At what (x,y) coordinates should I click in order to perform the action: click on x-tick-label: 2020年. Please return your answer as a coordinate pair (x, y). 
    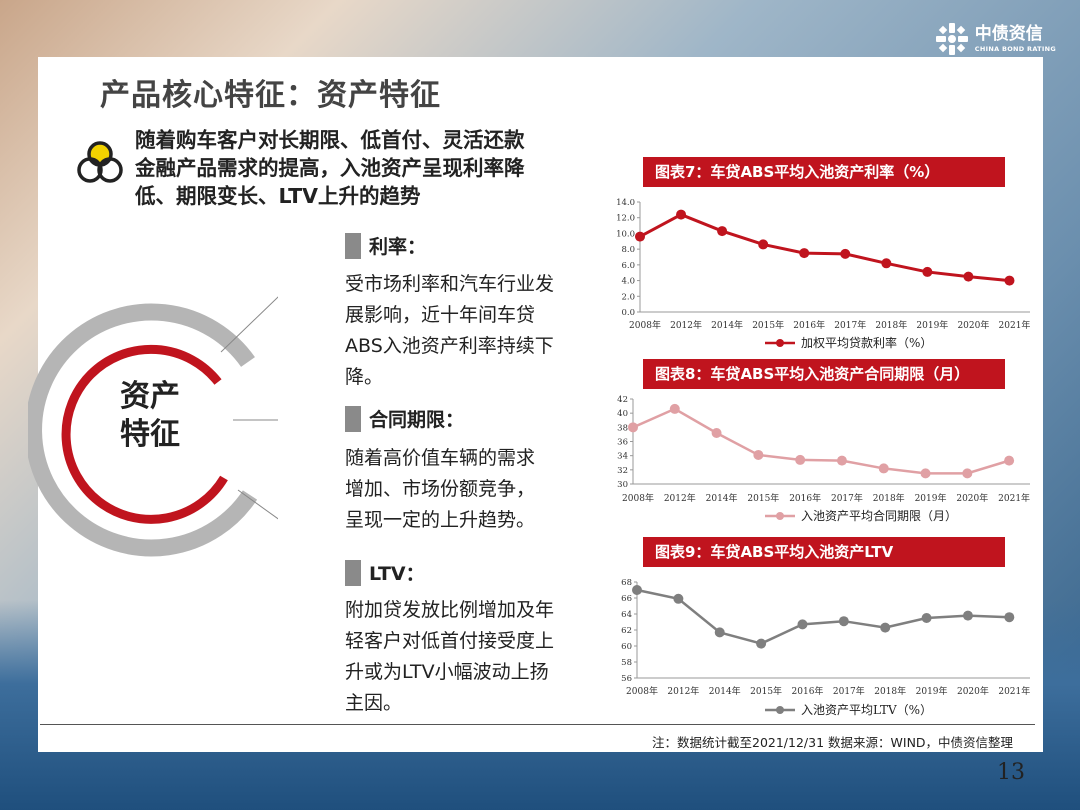
    Looking at the image, I should click on (973, 691).